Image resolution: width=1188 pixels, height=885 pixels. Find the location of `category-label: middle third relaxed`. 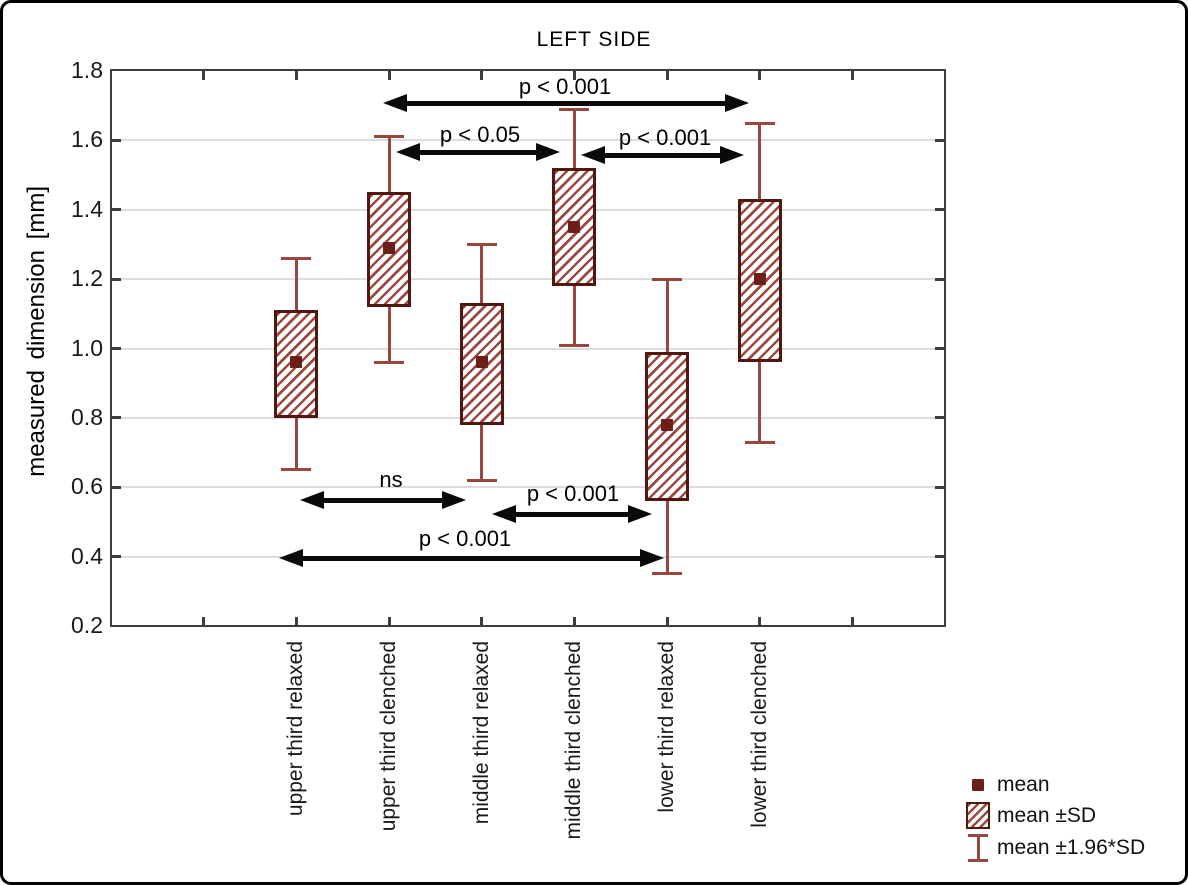

category-label: middle third relaxed is located at coordinates (481, 733).